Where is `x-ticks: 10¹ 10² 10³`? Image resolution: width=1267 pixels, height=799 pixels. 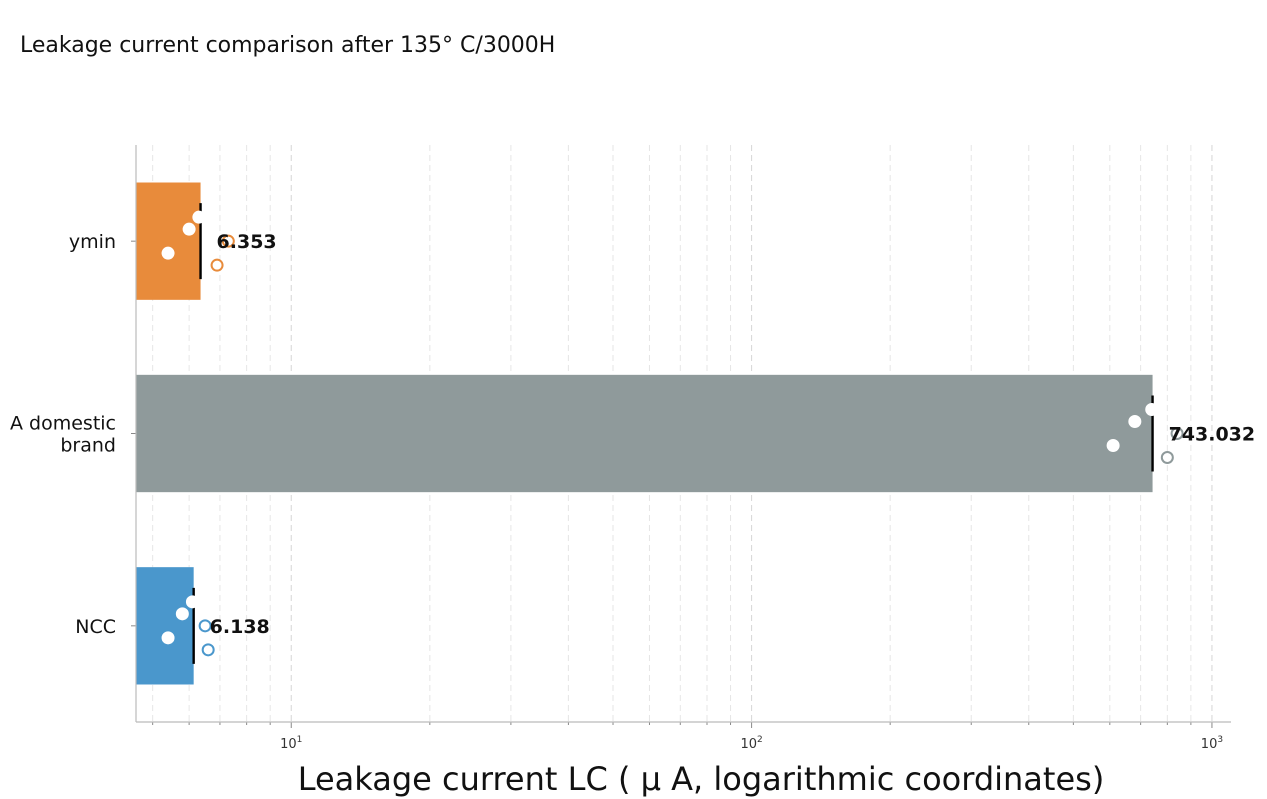
x-ticks: 10¹ 10² 10³ is located at coordinates (751, 743).